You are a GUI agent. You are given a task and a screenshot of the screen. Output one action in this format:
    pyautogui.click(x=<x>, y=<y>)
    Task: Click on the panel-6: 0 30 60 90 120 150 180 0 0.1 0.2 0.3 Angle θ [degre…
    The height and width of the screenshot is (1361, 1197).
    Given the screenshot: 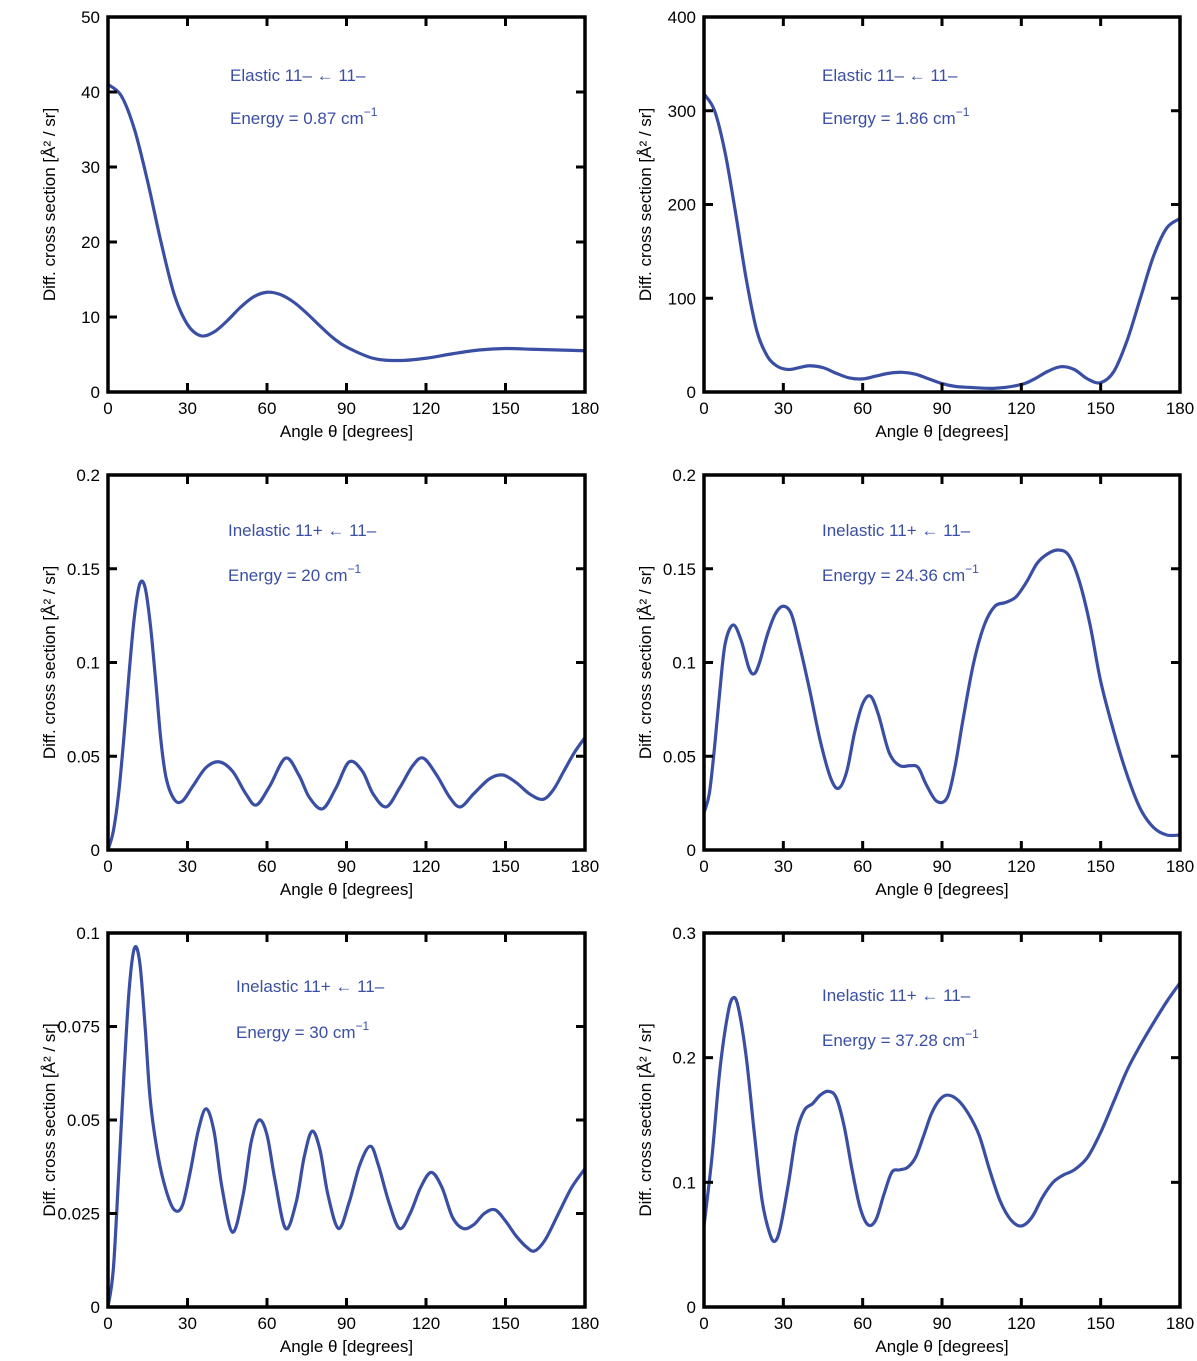 What is the action you would take?
    pyautogui.click(x=915, y=1140)
    